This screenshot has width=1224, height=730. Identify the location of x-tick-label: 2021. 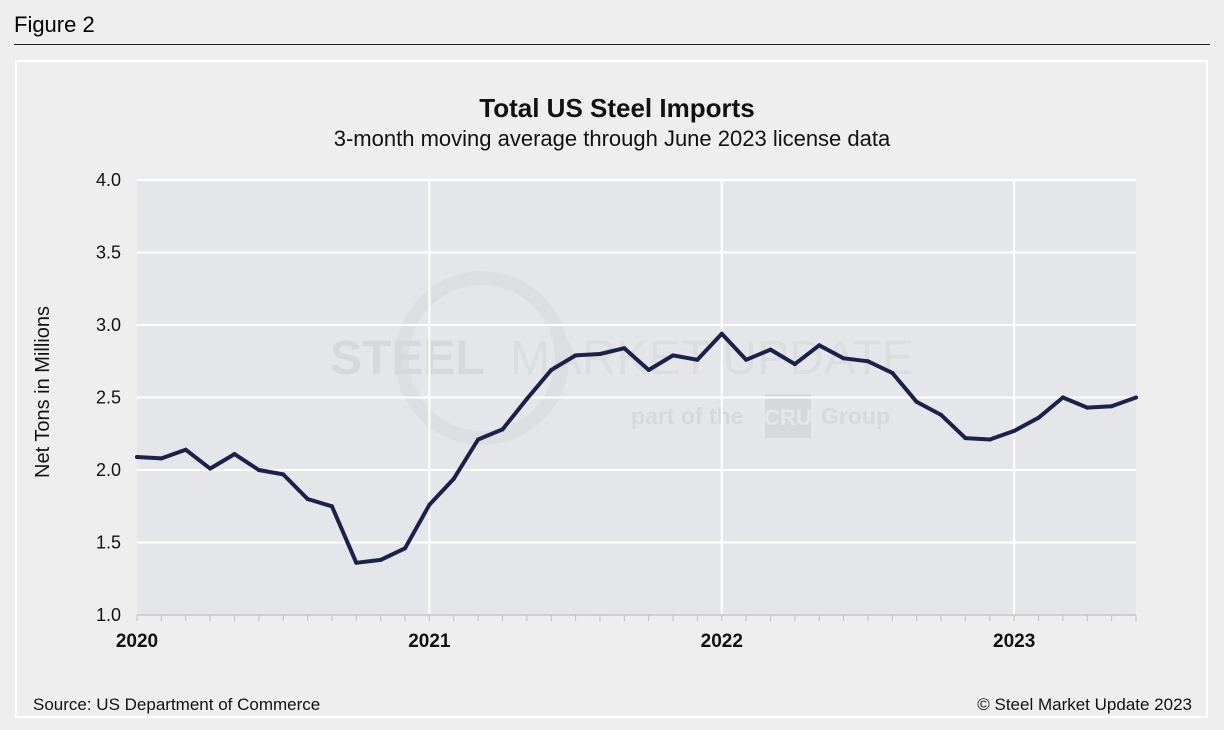
(429, 641).